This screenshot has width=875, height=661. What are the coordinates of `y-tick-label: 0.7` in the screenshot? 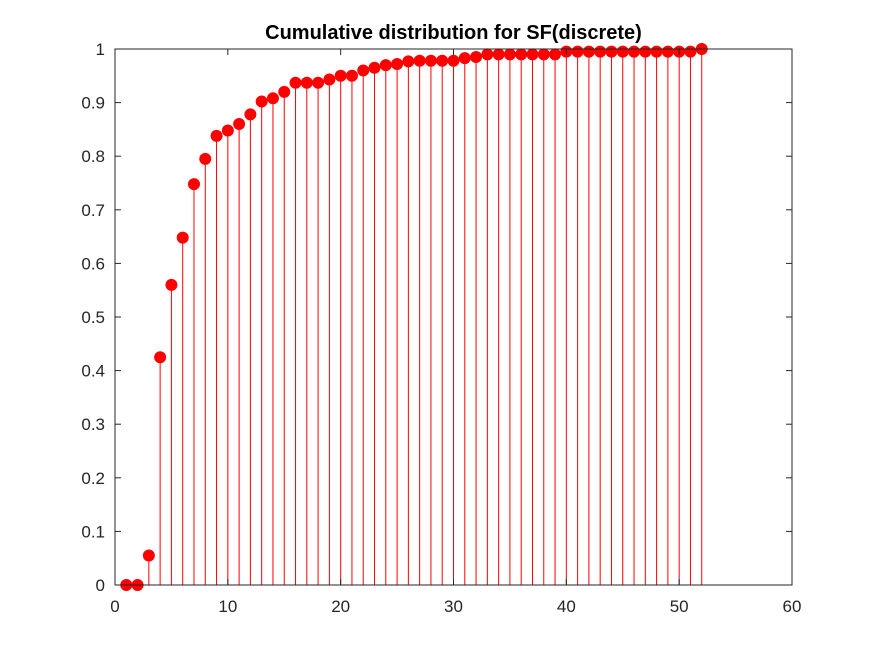 It's located at (93, 210).